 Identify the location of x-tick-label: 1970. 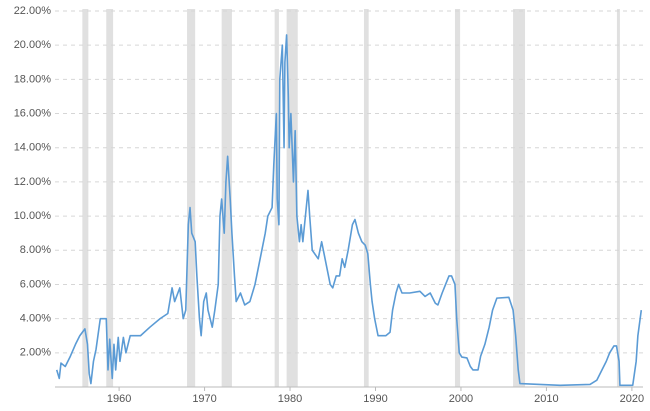
(204, 399).